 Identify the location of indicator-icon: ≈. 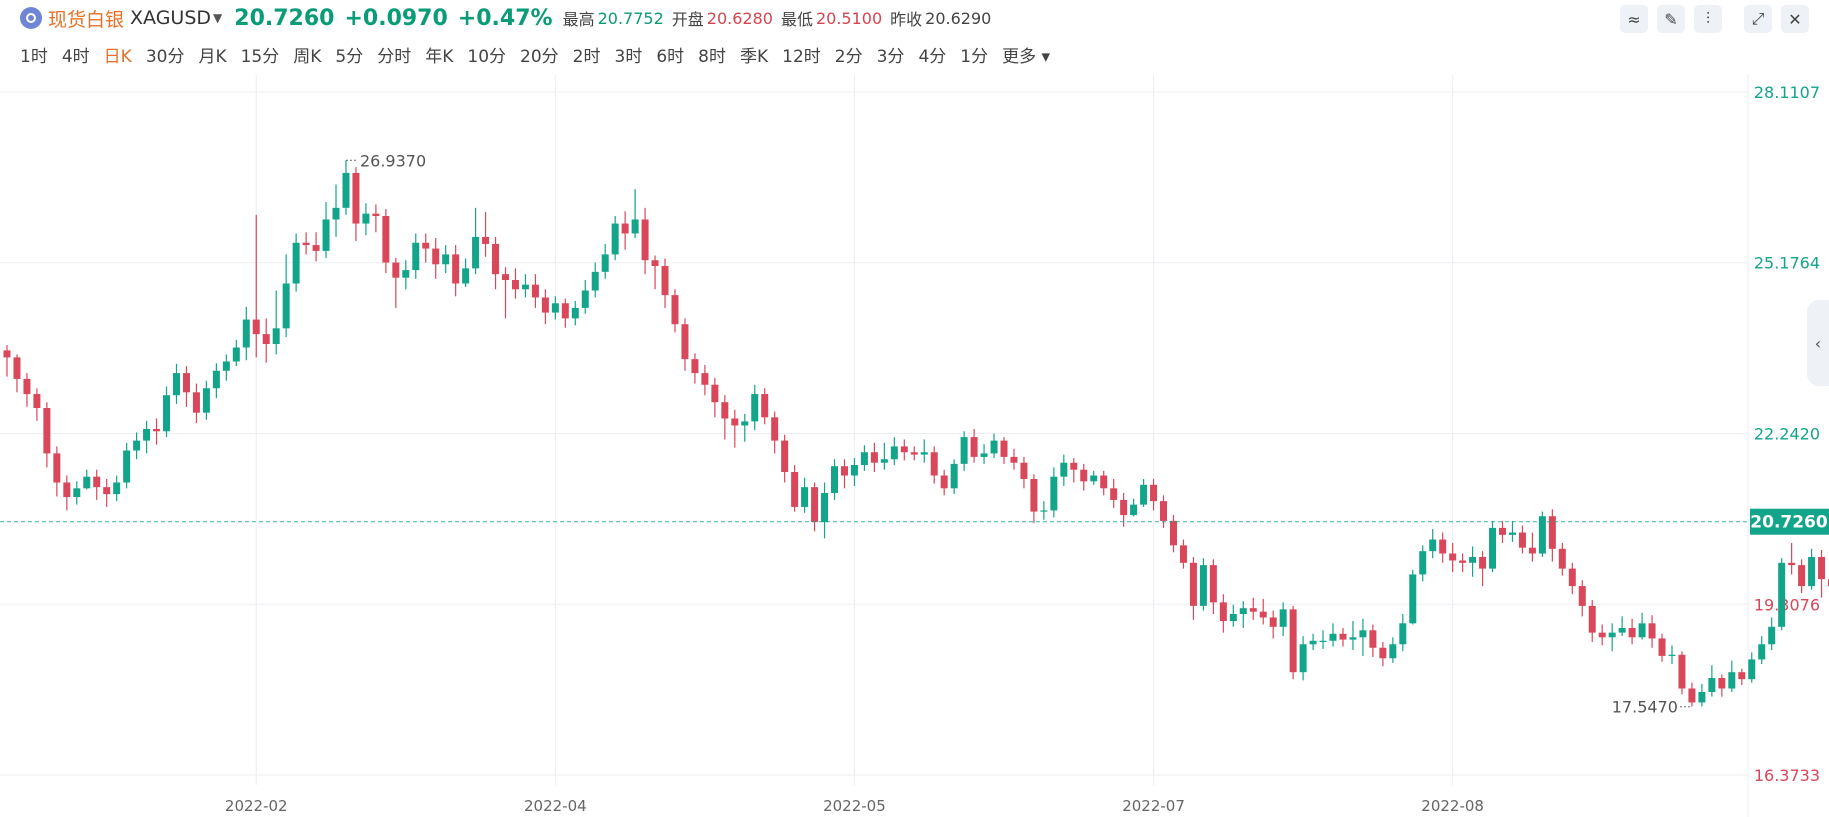
(1634, 19).